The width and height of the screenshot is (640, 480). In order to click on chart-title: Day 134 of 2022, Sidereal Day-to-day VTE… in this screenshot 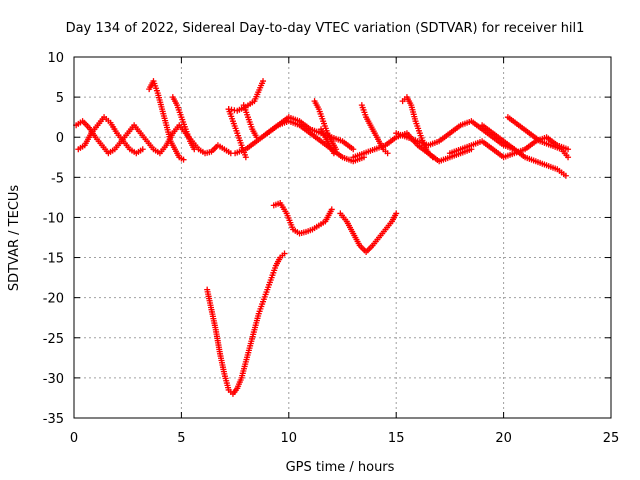, I will do `click(325, 28)`.